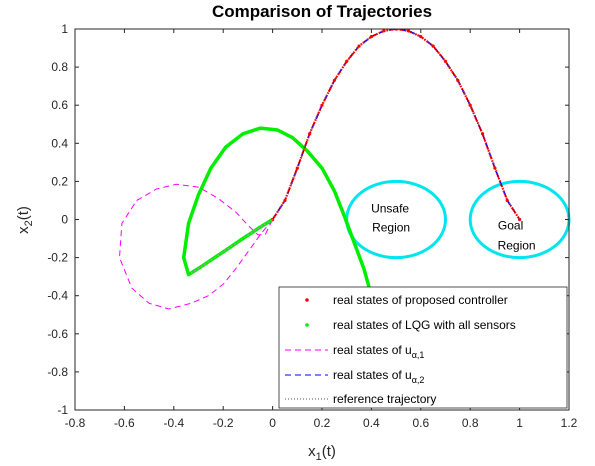 This screenshot has width=595, height=466. Describe the element at coordinates (223, 423) in the screenshot. I see `x-tick-label: -0.2` at that location.